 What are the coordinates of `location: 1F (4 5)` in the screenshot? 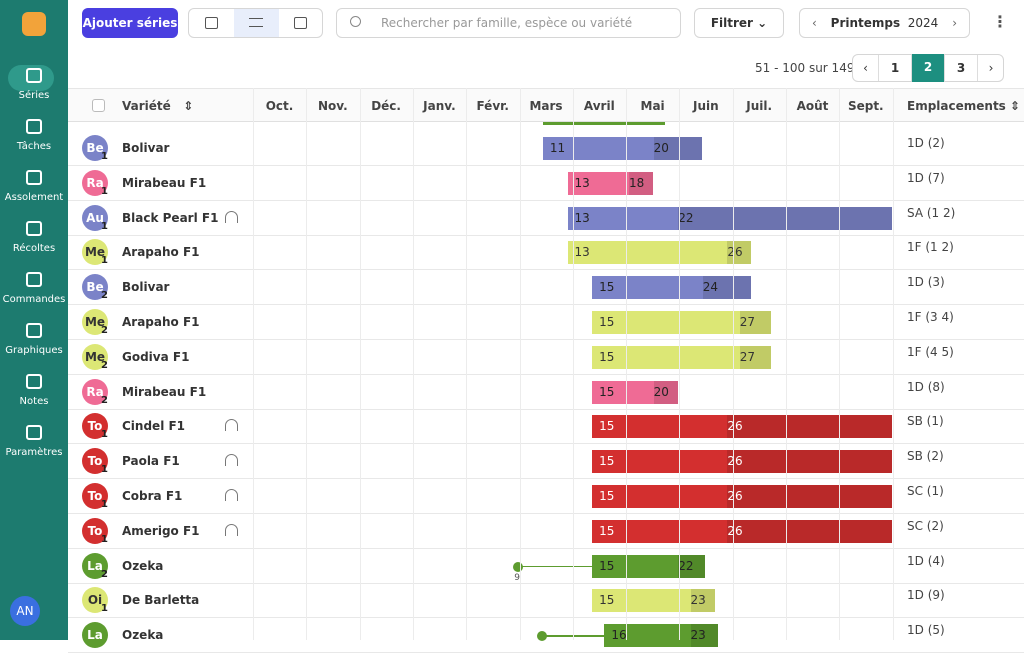 It's located at (930, 351).